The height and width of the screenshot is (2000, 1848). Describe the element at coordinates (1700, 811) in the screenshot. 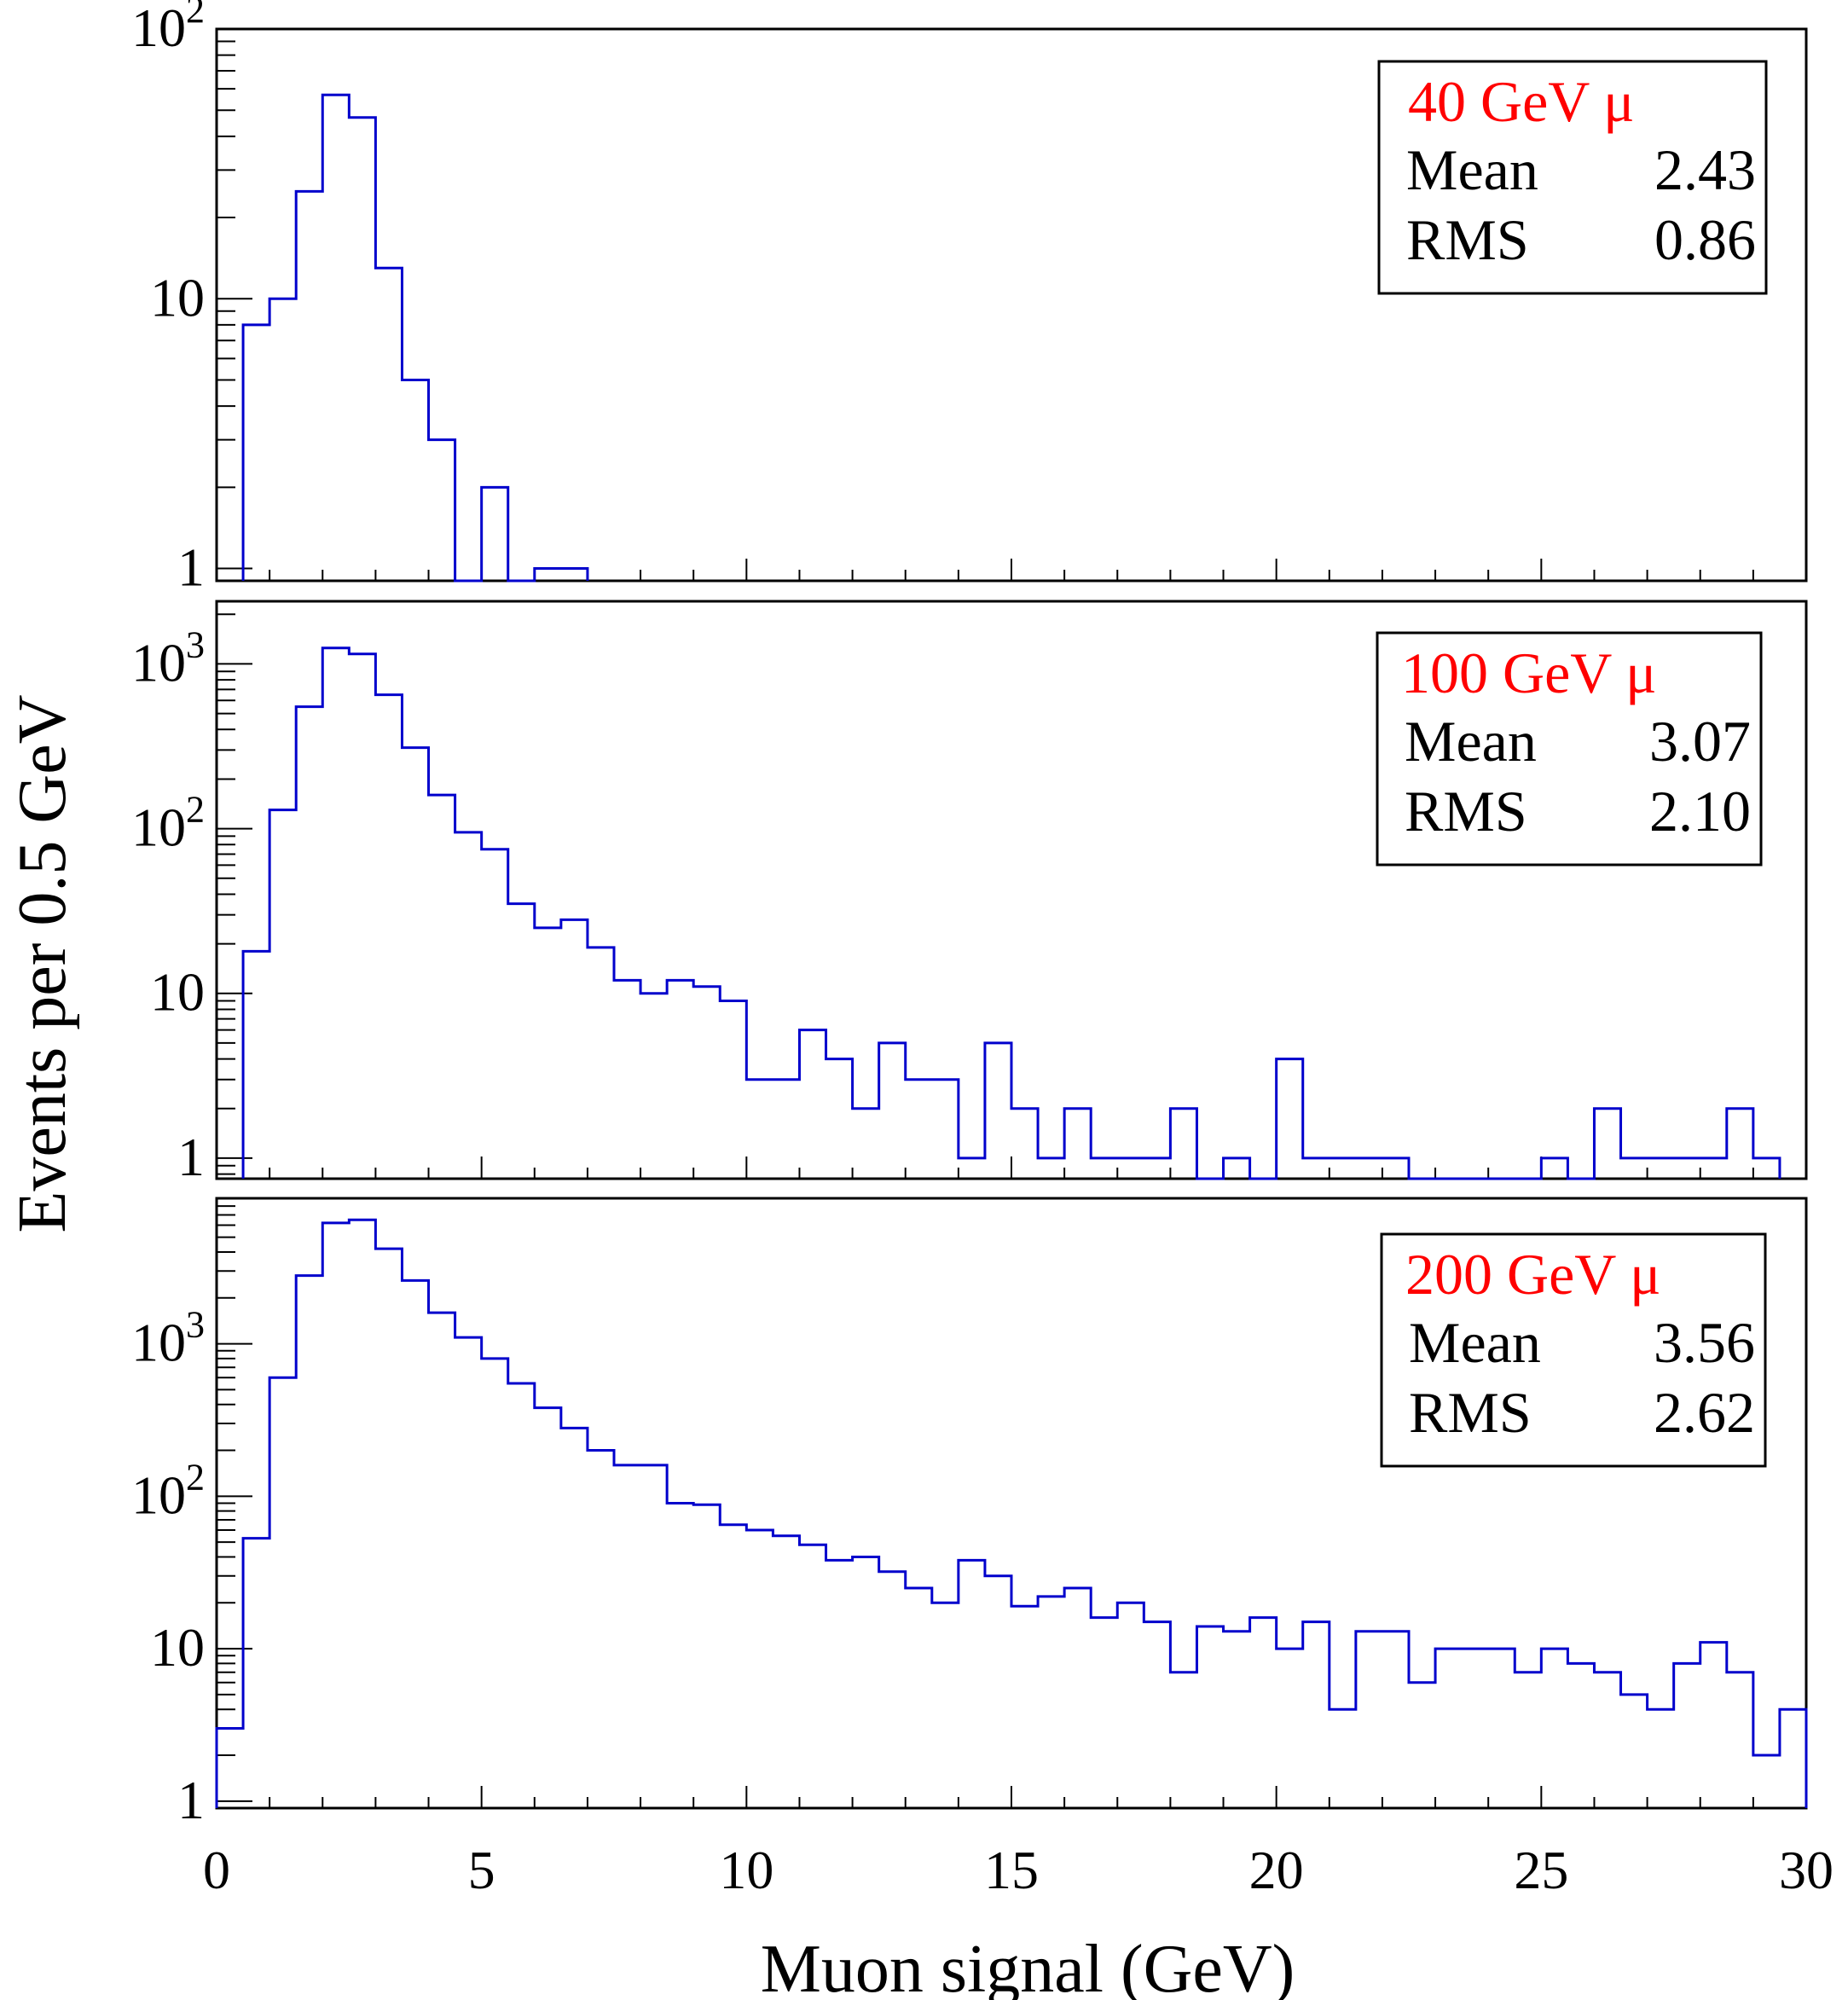

I see `stat-value: 2.10` at that location.